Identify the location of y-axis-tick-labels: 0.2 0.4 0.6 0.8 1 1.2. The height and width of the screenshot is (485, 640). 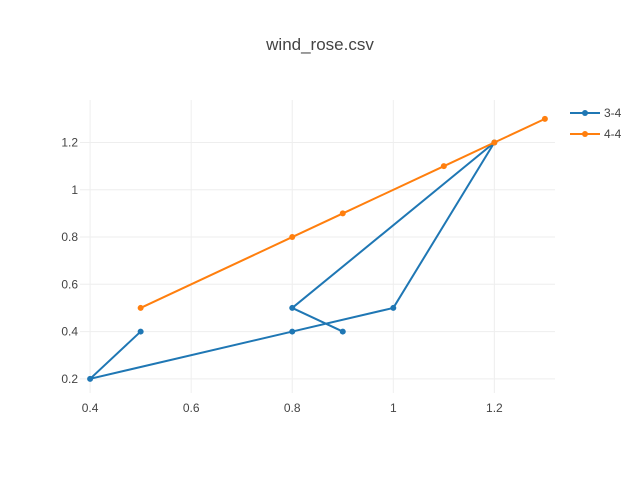
(69, 261).